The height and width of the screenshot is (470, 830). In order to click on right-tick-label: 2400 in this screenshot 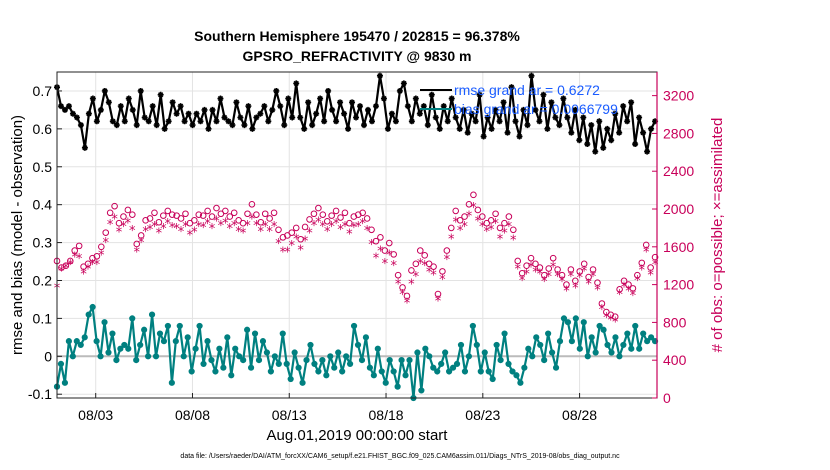, I will do `click(678, 171)`.